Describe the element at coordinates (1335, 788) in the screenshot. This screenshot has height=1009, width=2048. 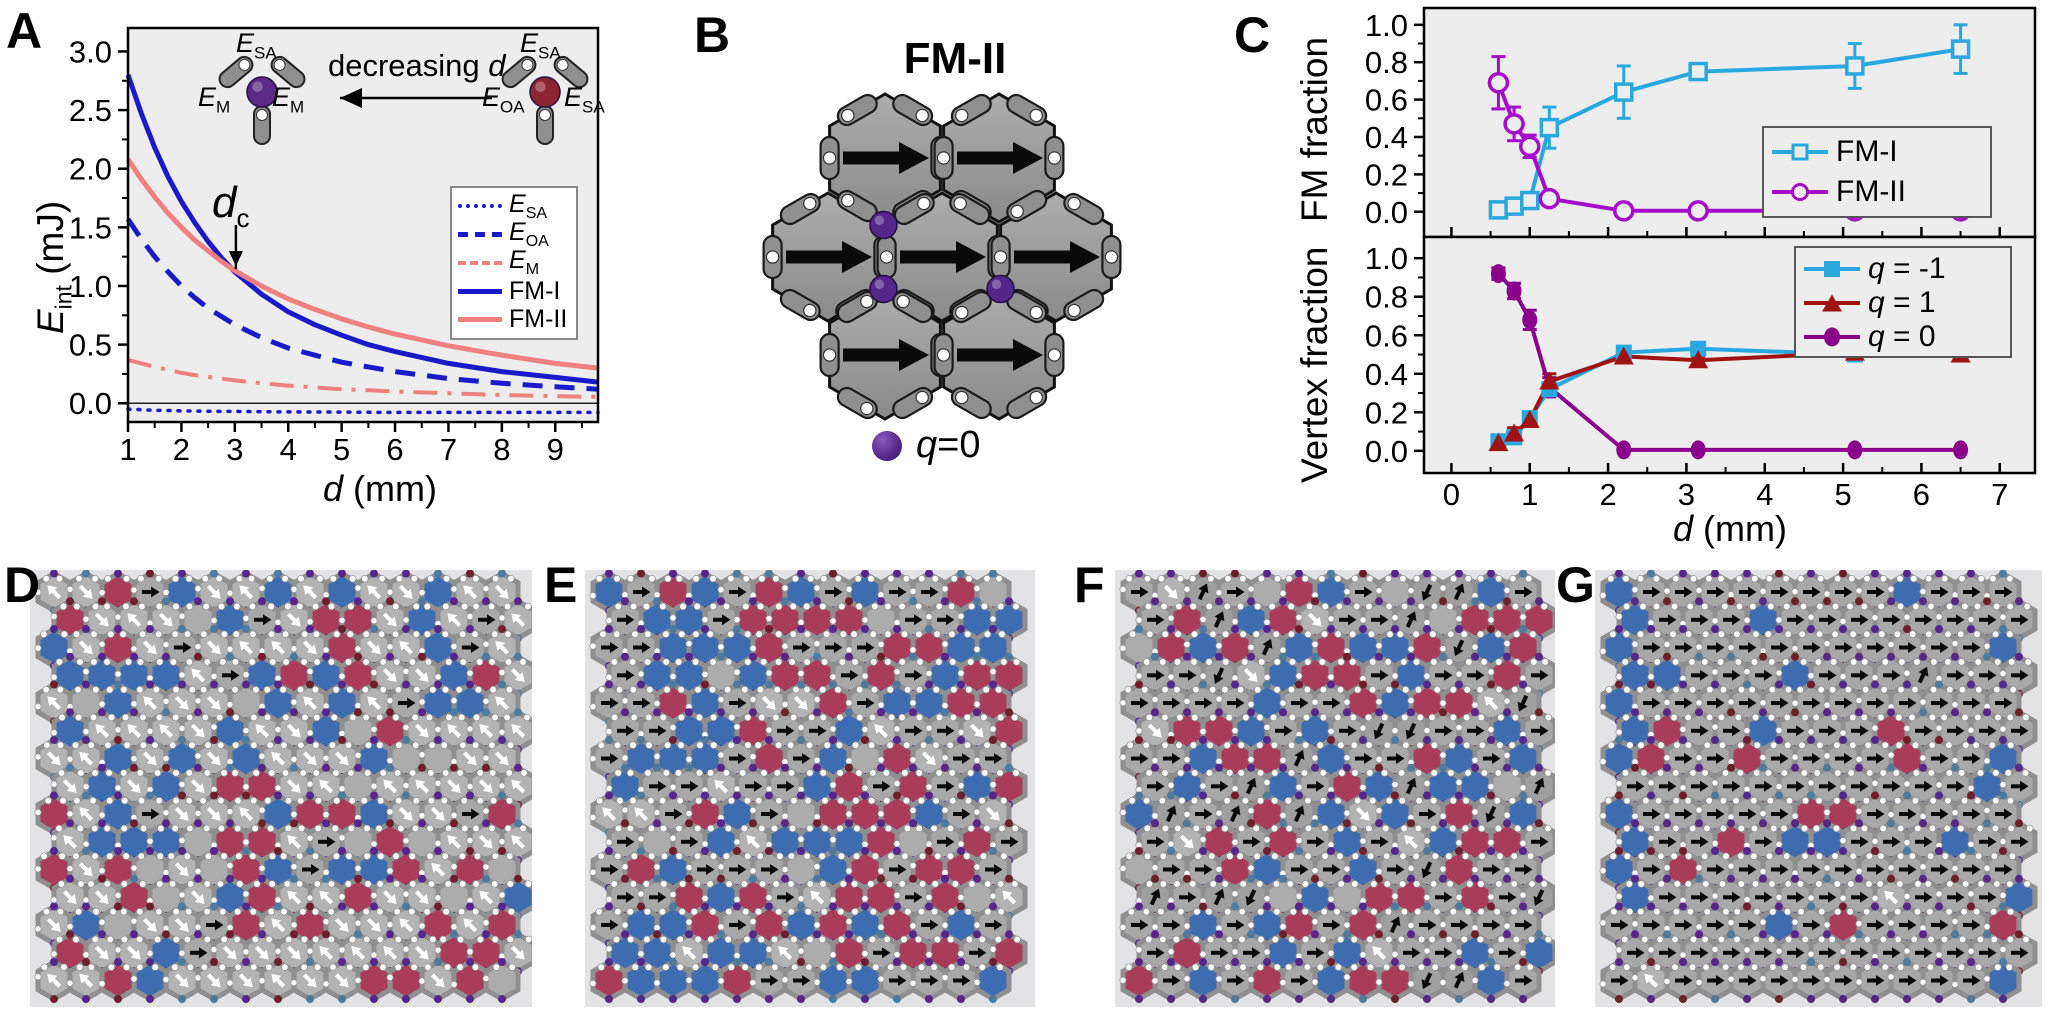
I see `panel-f-lattice` at that location.